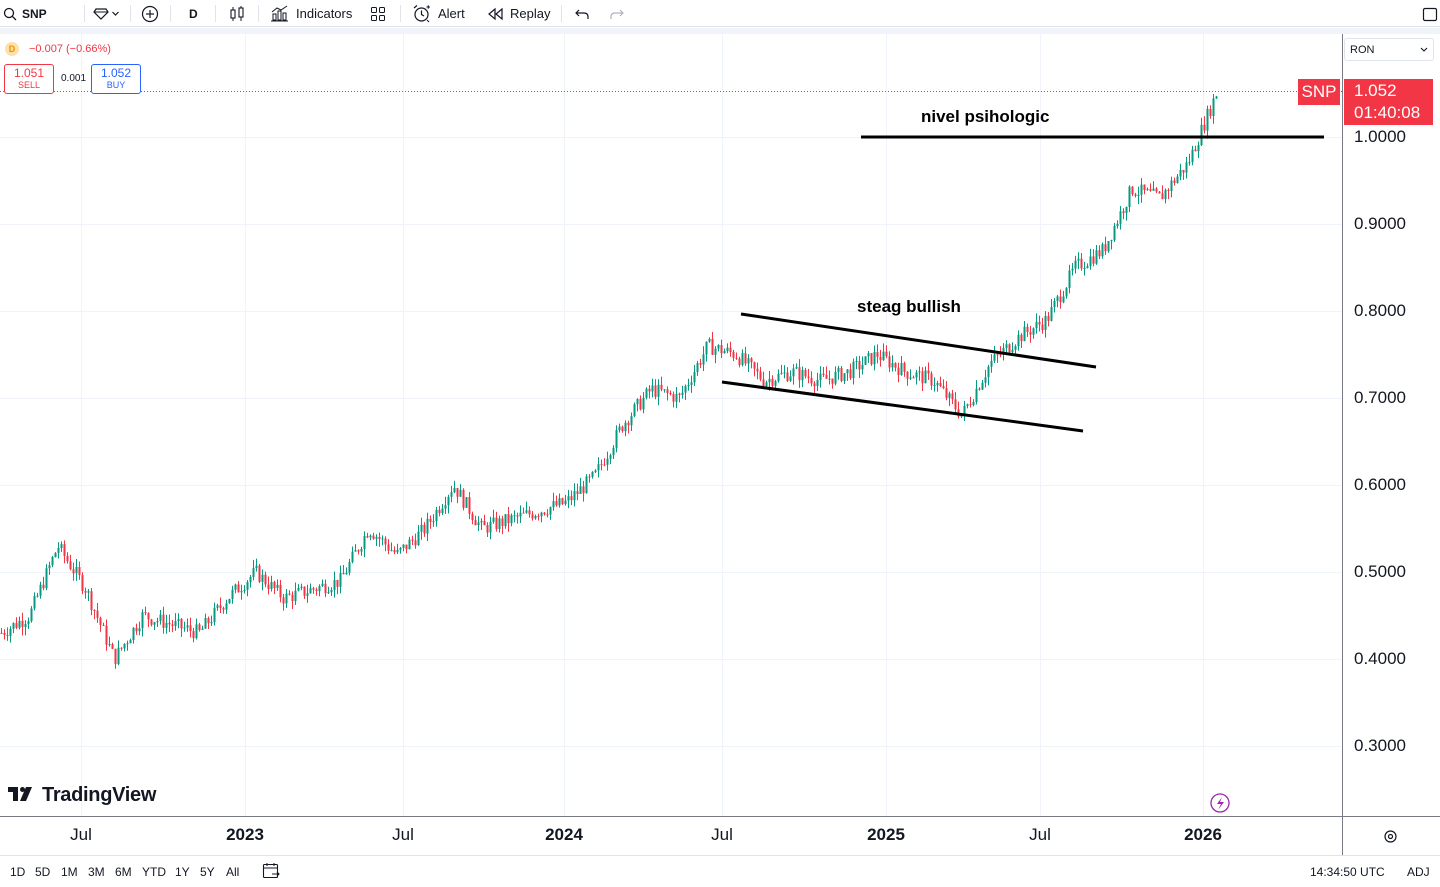  I want to click on undo-icon, so click(582, 14).